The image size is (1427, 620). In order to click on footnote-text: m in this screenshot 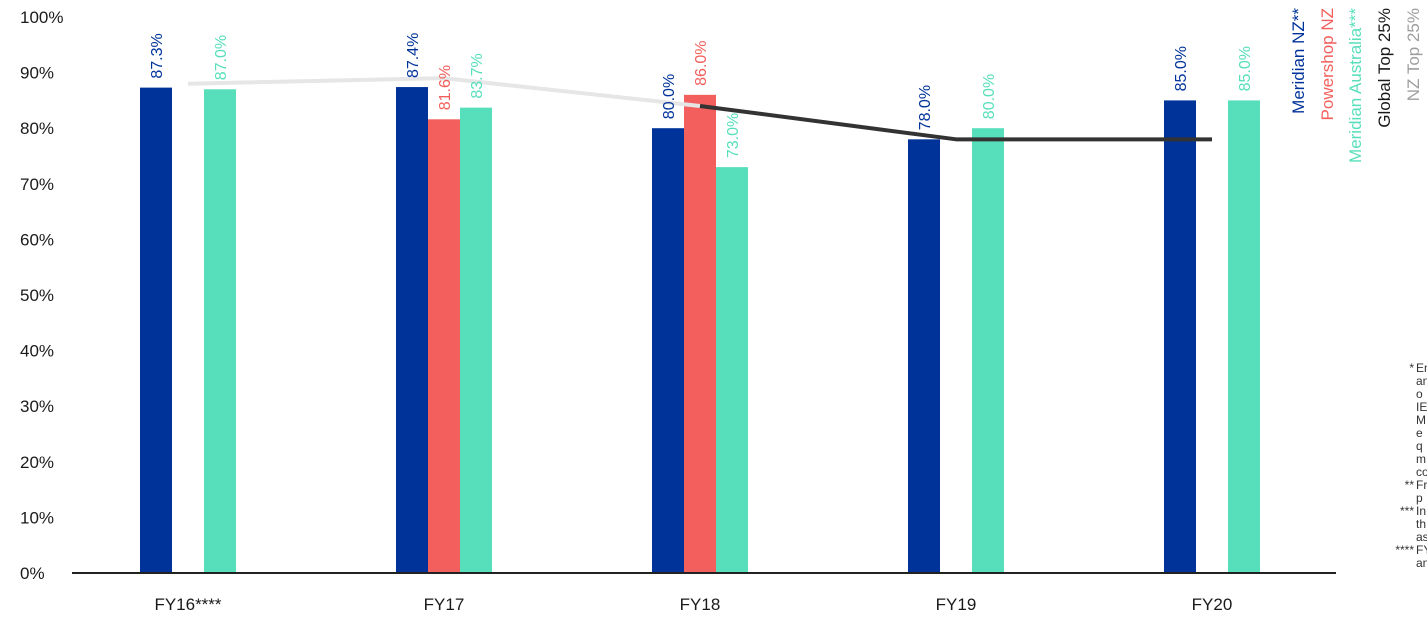, I will do `click(1421, 459)`.